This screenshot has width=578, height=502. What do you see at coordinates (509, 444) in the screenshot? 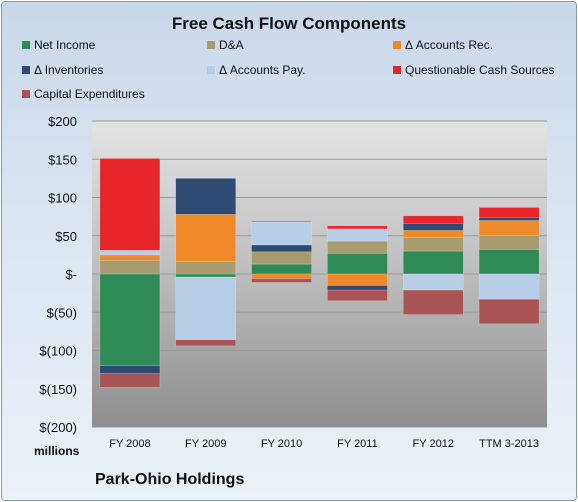
I see `x-tick-label: TTM 3-2013` at bounding box center [509, 444].